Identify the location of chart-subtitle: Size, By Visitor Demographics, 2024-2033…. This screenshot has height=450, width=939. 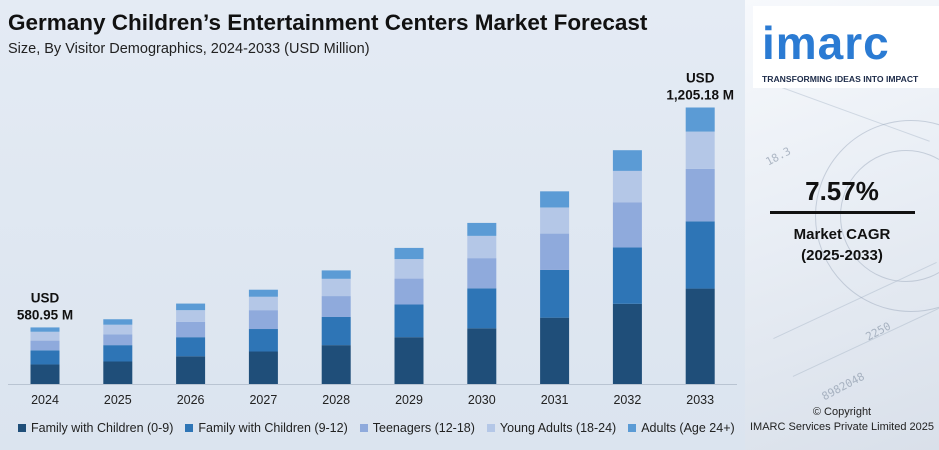
(189, 49).